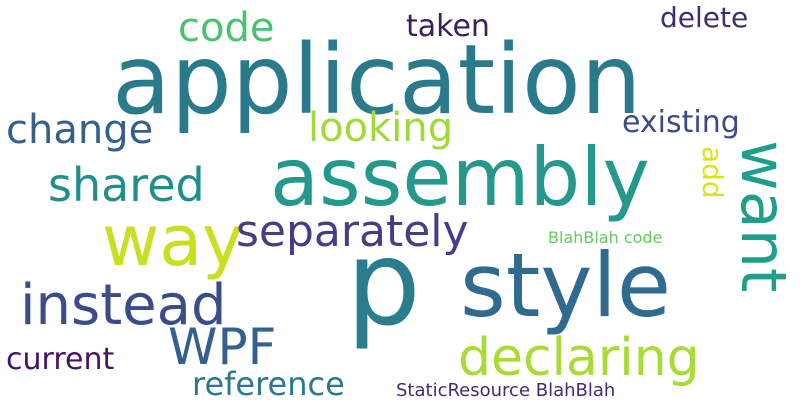 Image resolution: width=800 pixels, height=400 pixels. I want to click on word-reference: reference, so click(268, 382).